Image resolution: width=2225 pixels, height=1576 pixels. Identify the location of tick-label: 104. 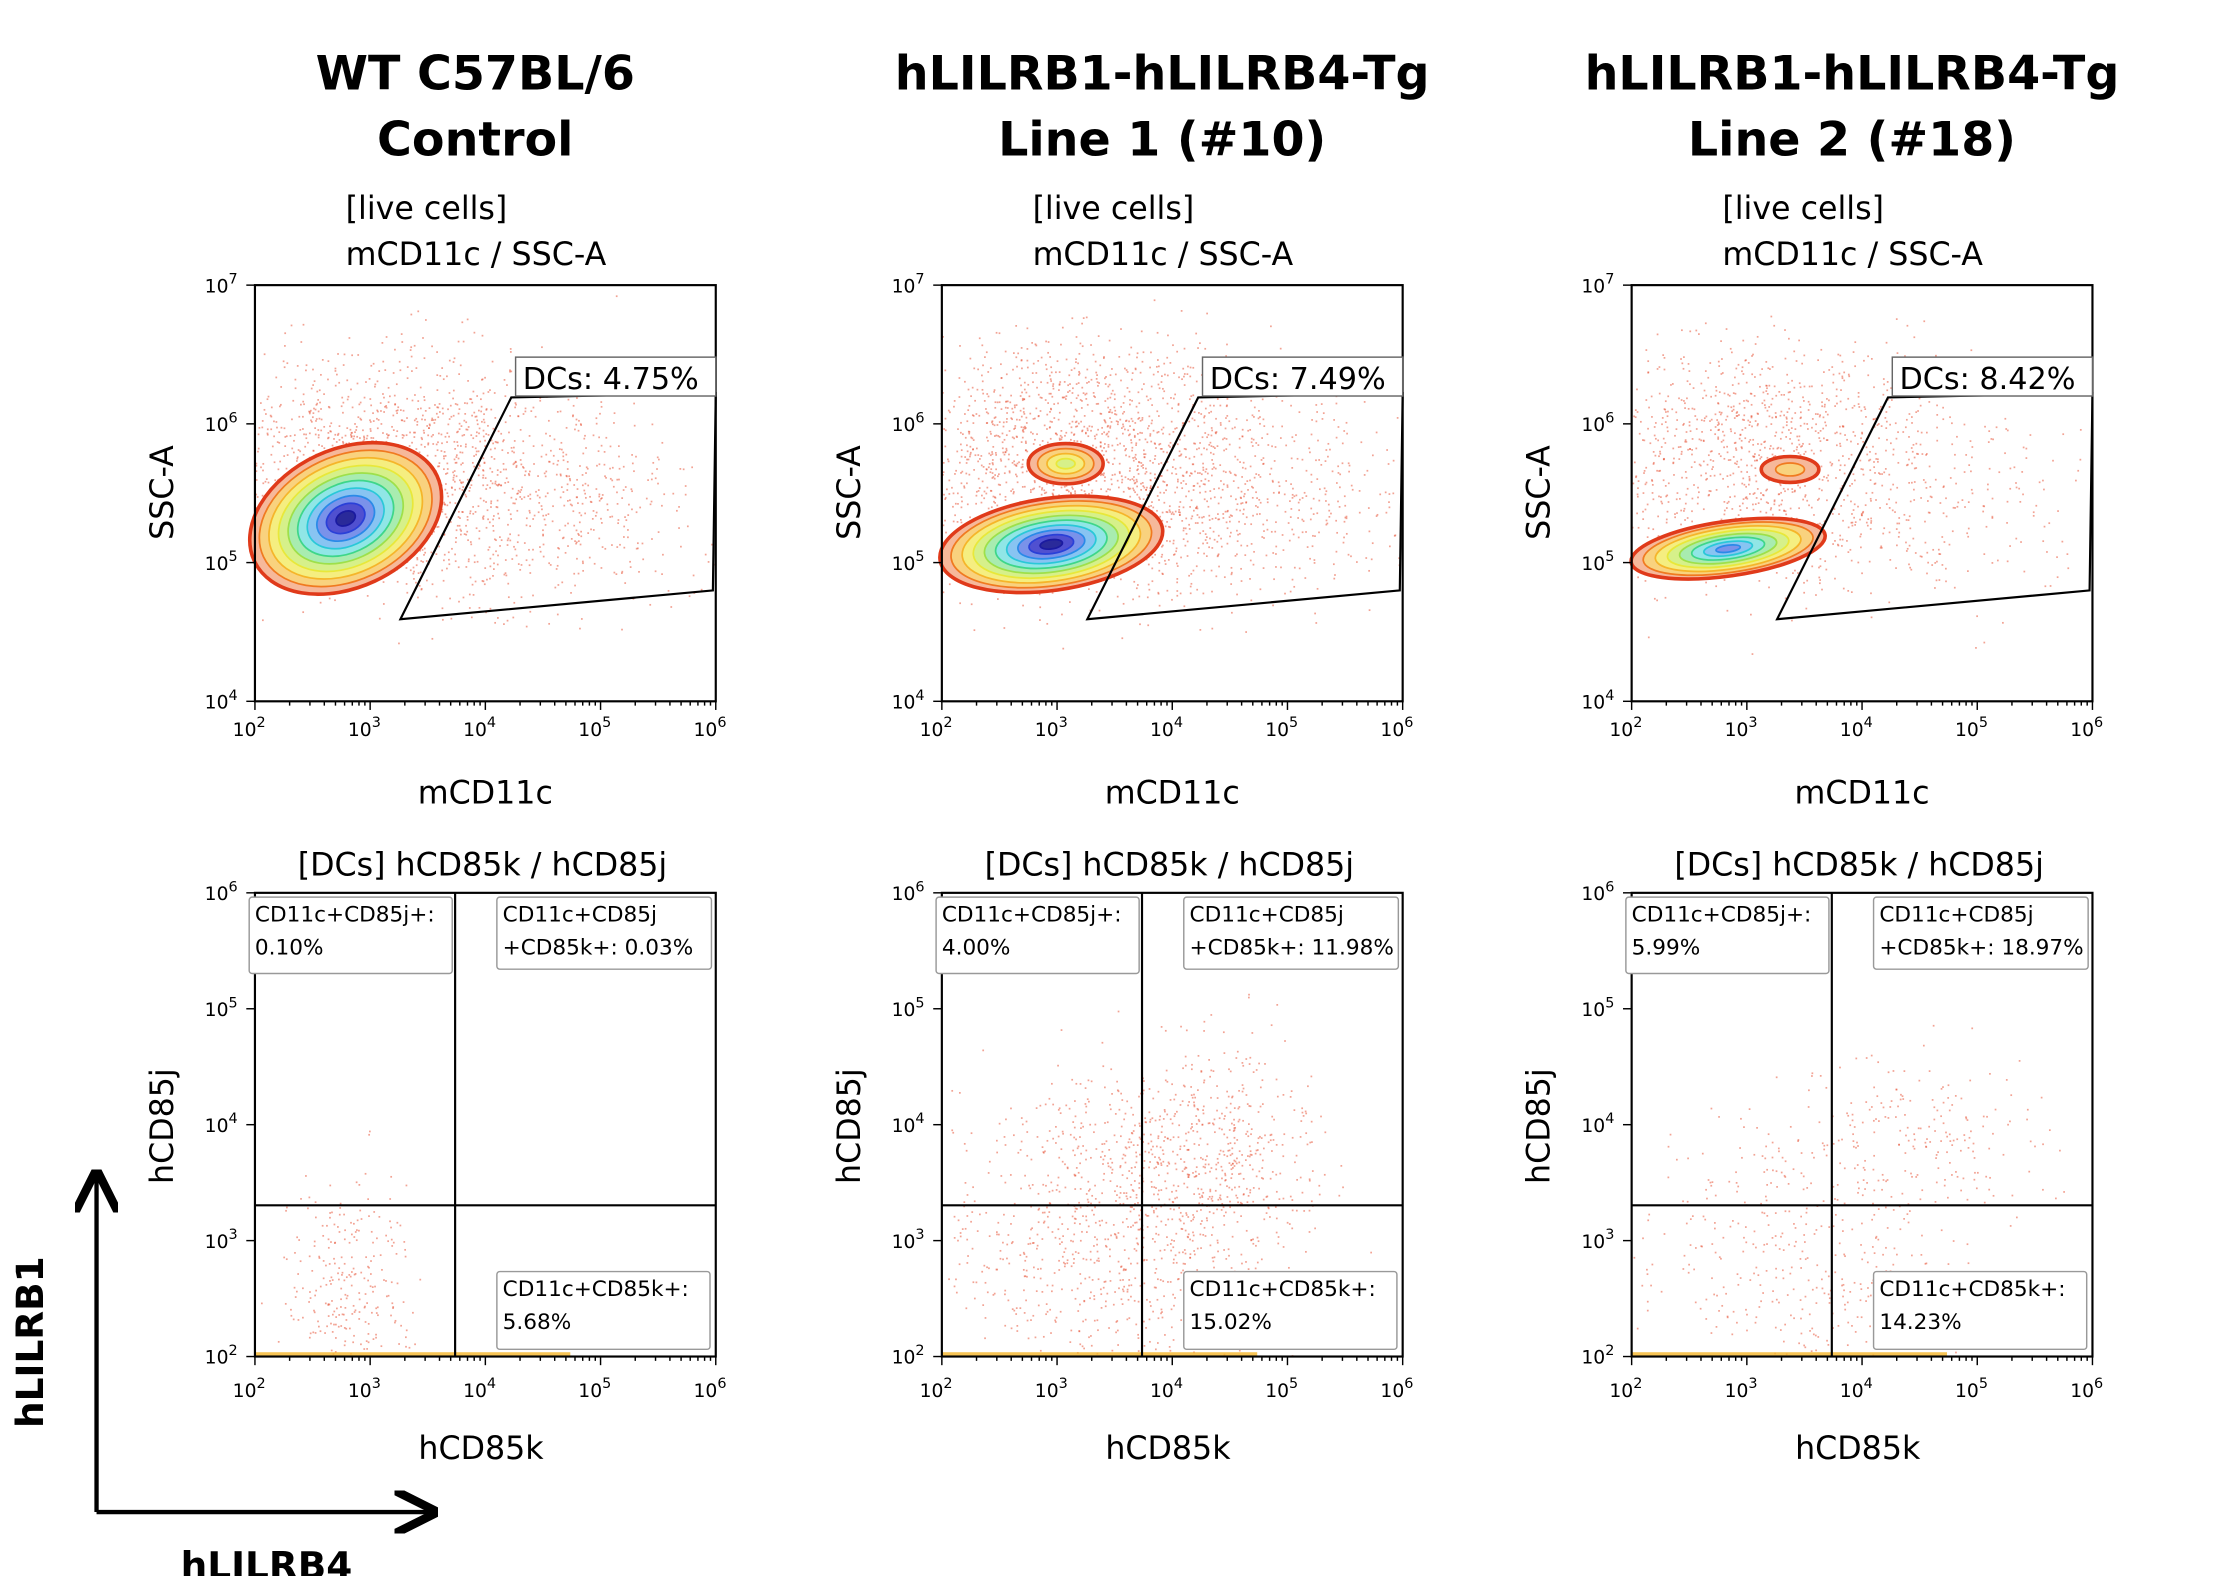
(221, 1124).